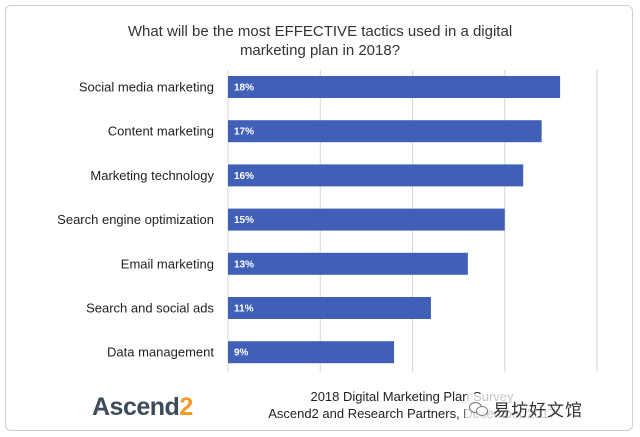 Image resolution: width=640 pixels, height=437 pixels. I want to click on category-label: Search engine optimization, so click(135, 219).